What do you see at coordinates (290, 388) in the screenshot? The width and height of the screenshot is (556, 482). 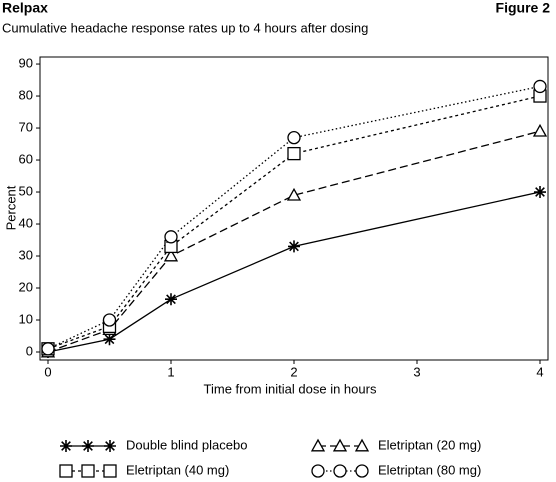 I see `x-axis-label: Time from initial dose in hours` at bounding box center [290, 388].